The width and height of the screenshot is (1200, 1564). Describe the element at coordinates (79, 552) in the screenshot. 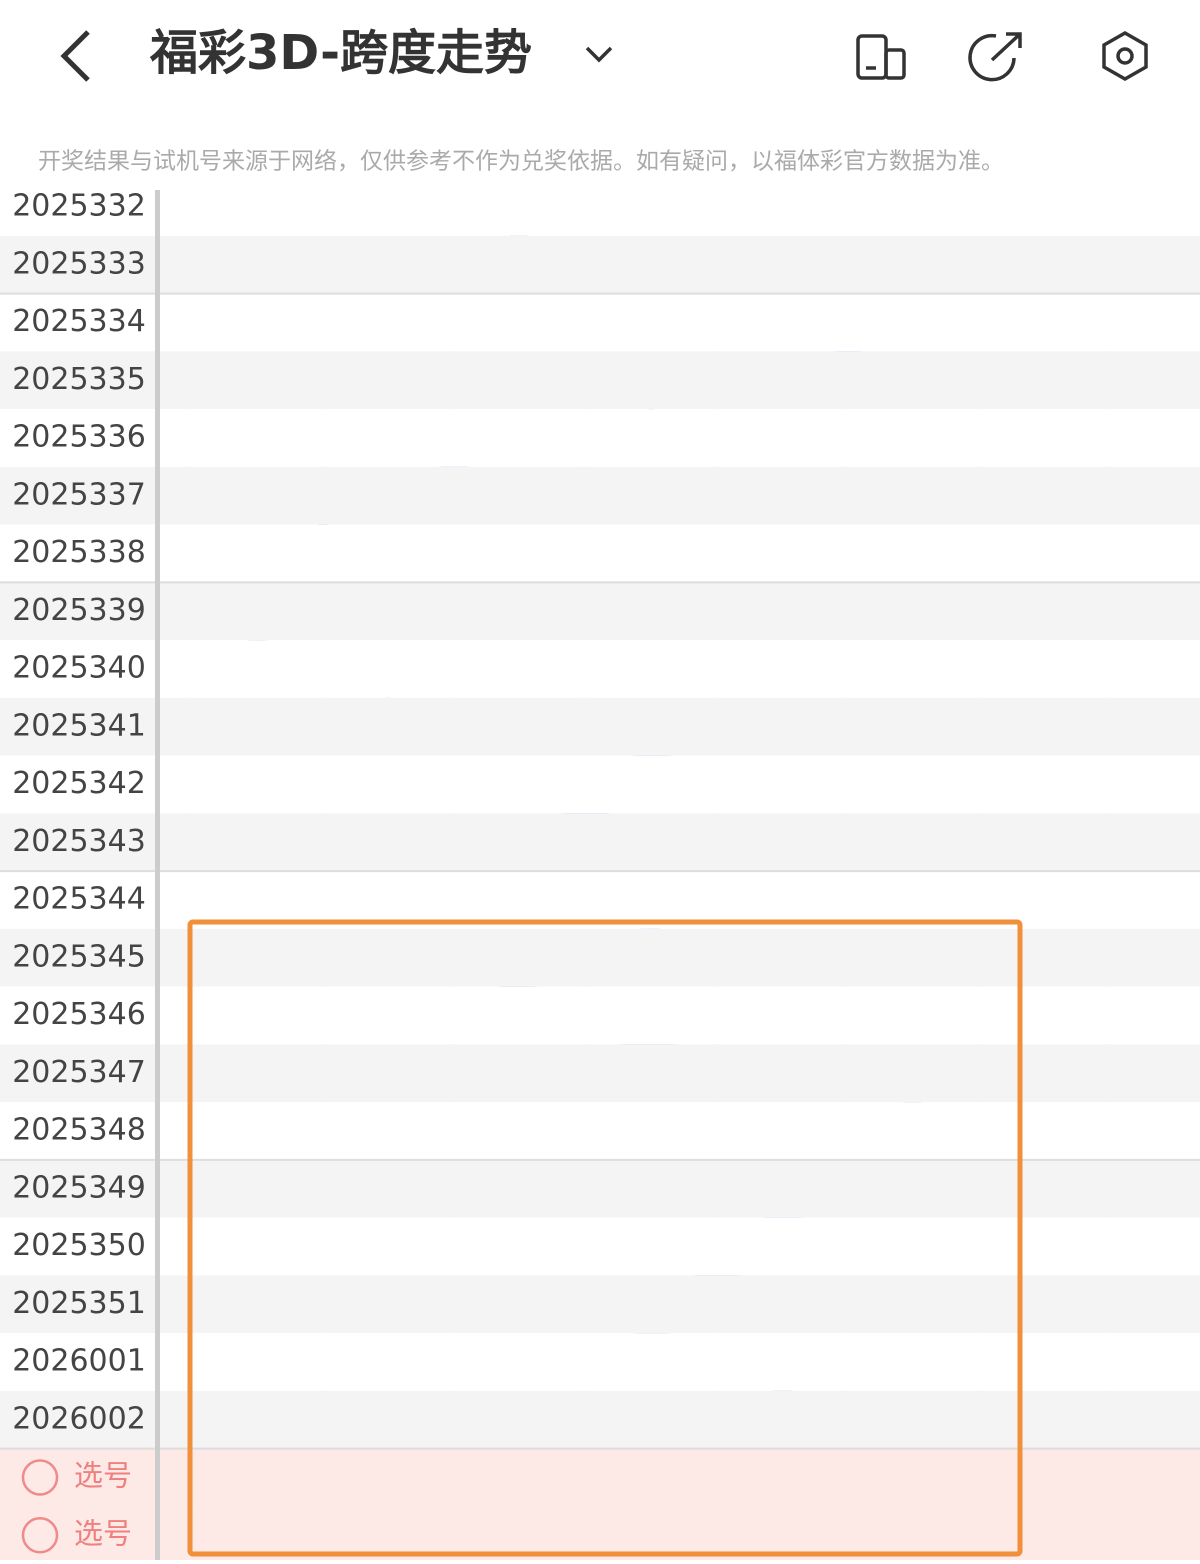

I see `period: 2025338` at that location.